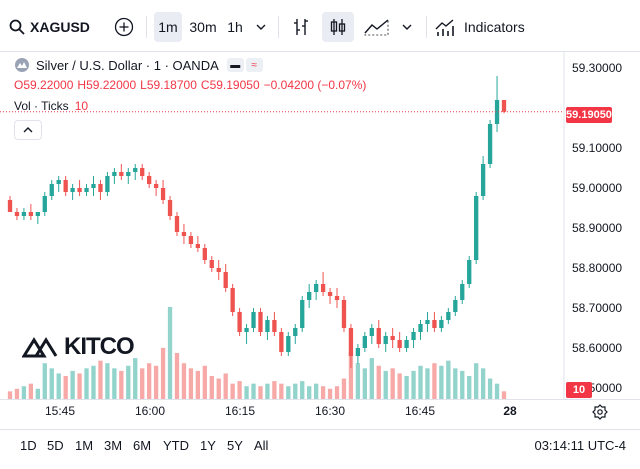  I want to click on timezone-clock: 03:14:11 UTC-4, so click(580, 445).